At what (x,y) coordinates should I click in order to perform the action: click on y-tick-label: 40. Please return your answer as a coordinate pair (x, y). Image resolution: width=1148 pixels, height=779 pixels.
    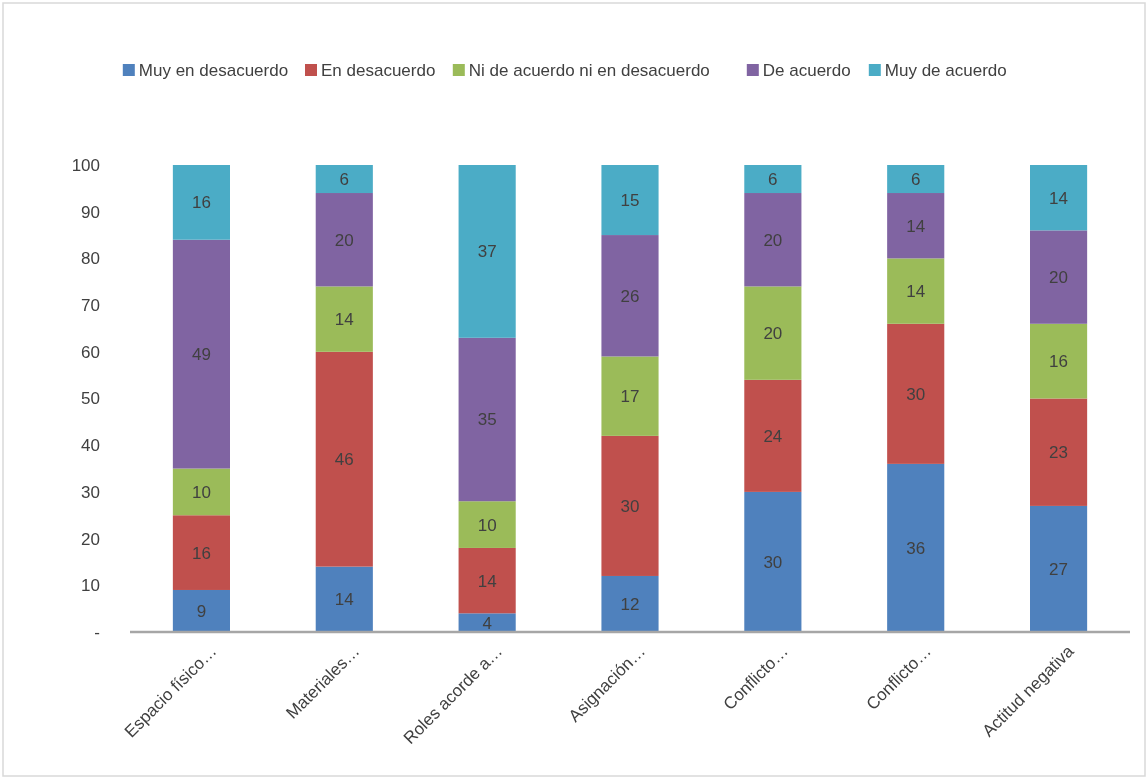
    Looking at the image, I should click on (90, 446).